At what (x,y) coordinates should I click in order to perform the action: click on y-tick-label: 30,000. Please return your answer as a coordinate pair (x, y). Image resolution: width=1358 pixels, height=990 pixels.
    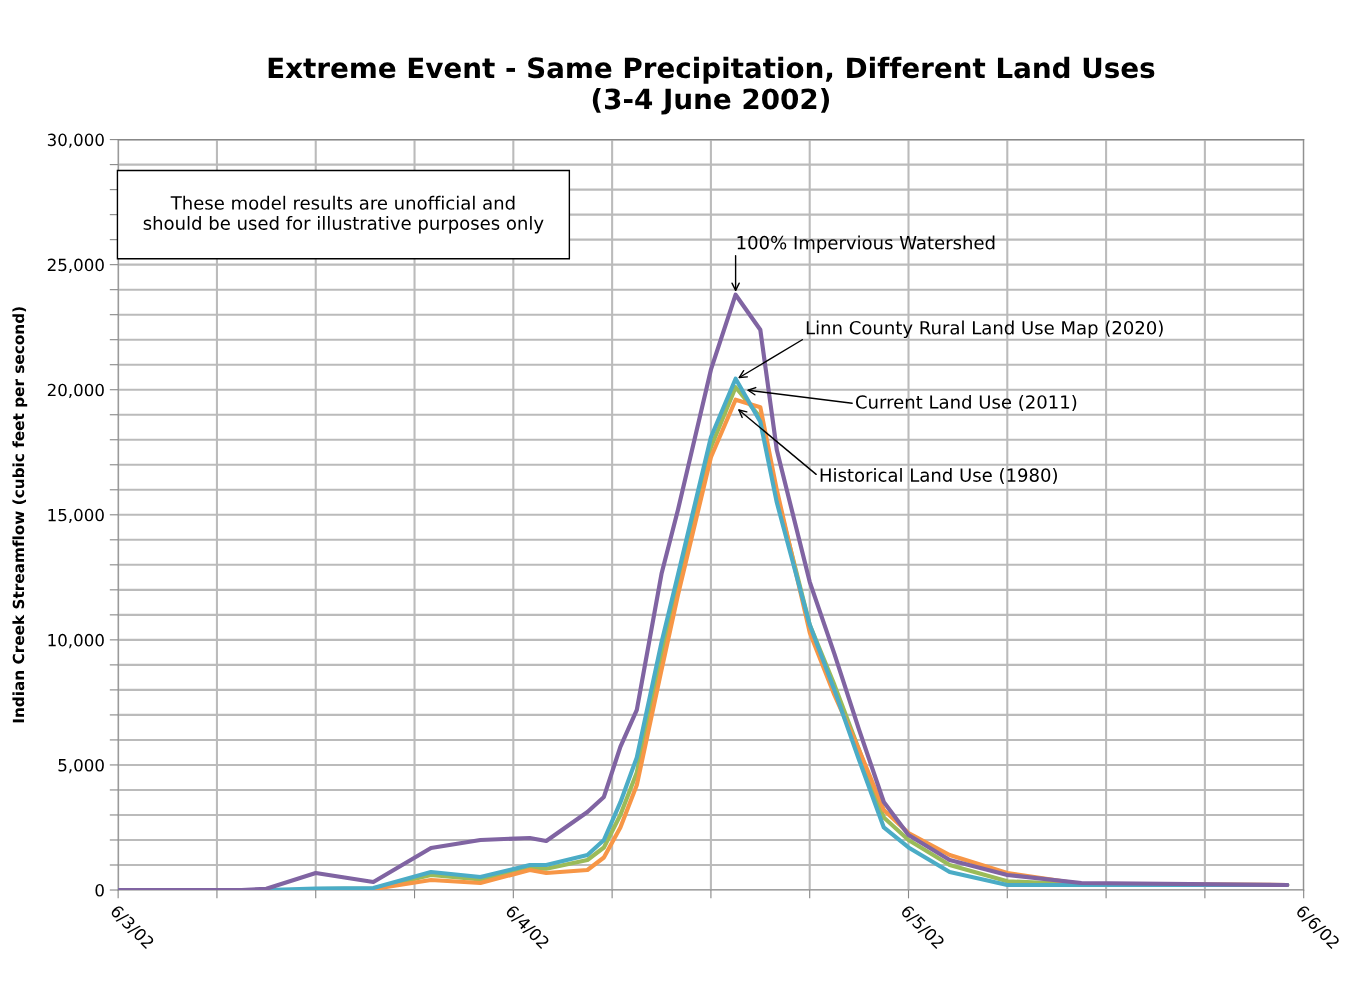
    Looking at the image, I should click on (75, 140).